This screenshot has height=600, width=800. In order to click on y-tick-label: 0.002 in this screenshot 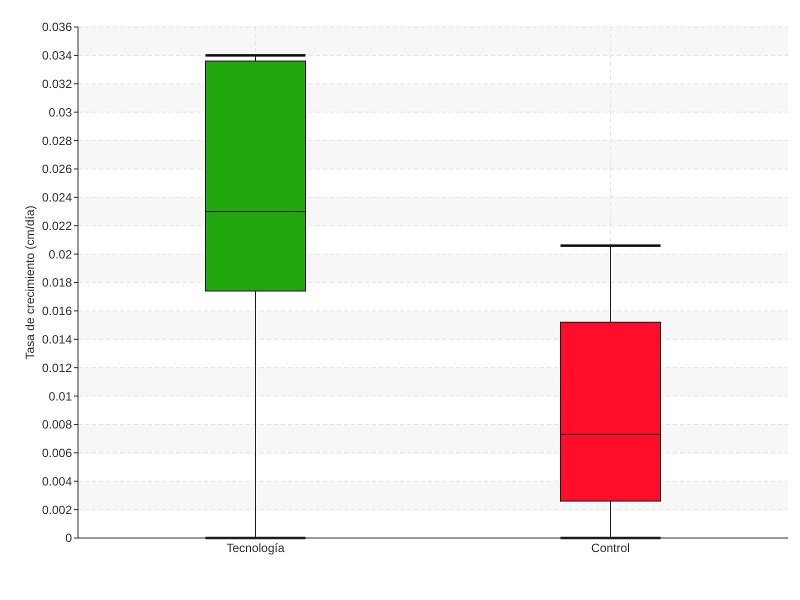, I will do `click(57, 509)`.